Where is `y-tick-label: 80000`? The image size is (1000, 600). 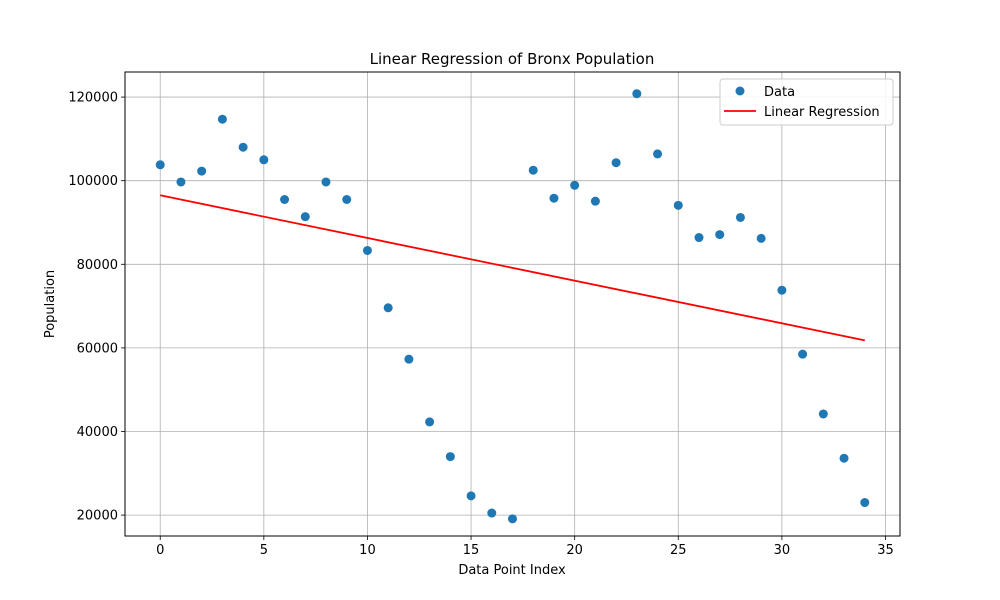 y-tick-label: 80000 is located at coordinates (97, 265).